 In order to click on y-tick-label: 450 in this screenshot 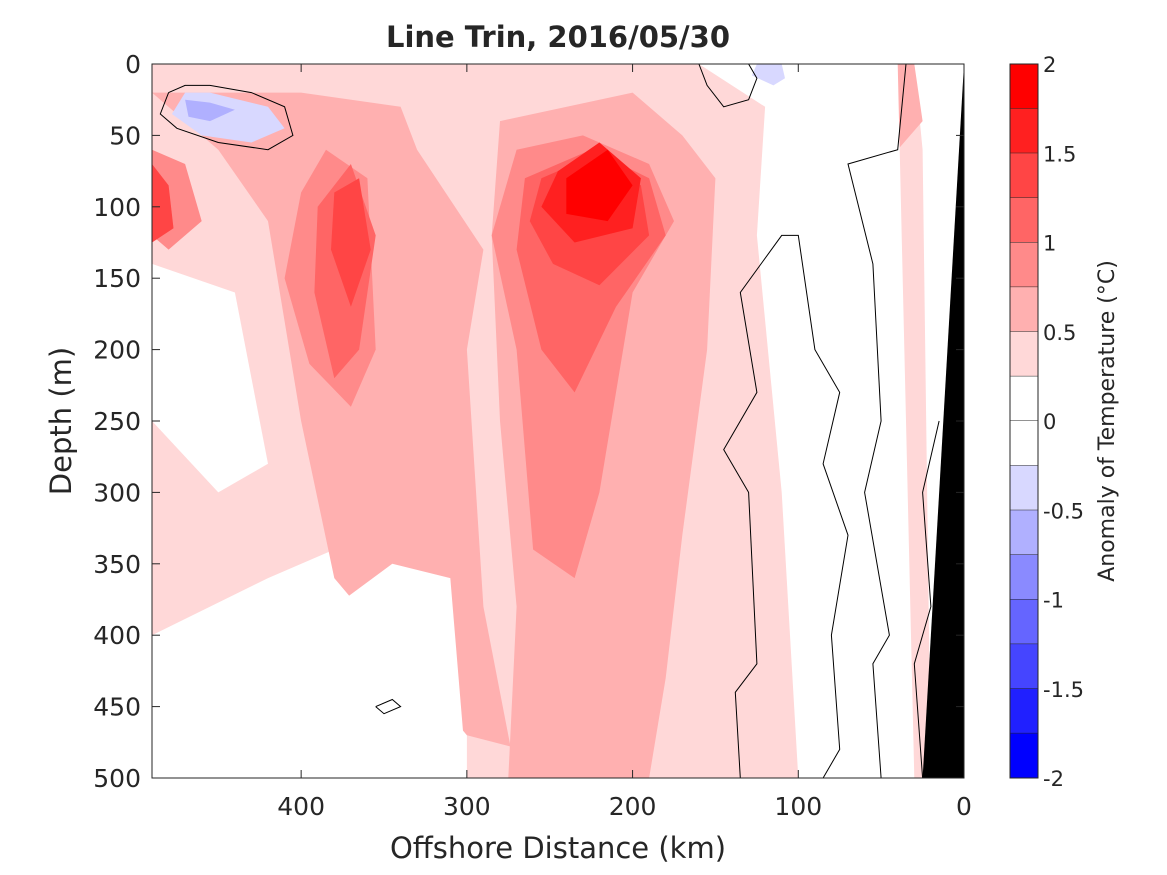, I will do `click(117, 707)`.